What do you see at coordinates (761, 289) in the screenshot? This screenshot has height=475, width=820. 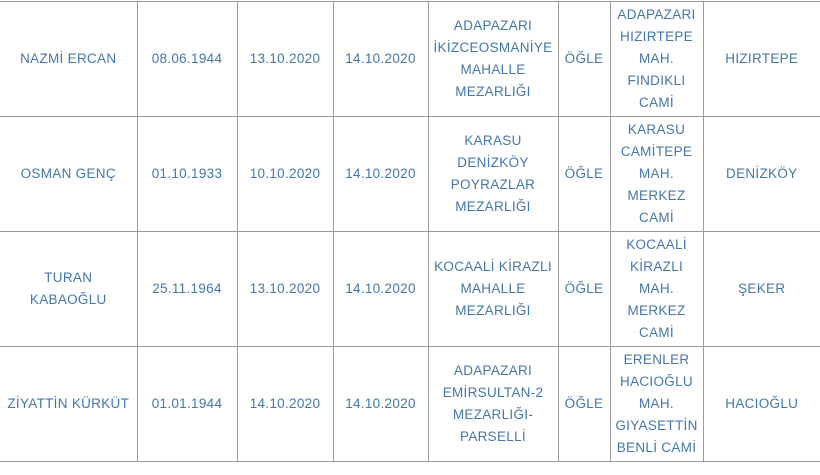 I see `cell-neighborhood: ŞEKER` at bounding box center [761, 289].